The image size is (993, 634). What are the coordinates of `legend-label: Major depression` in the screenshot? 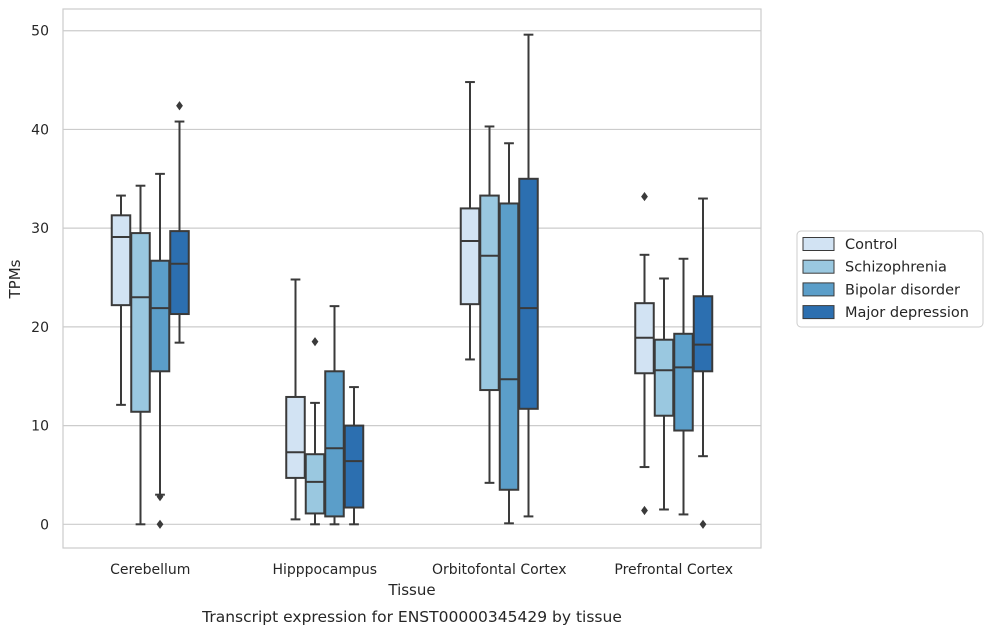 It's located at (907, 313).